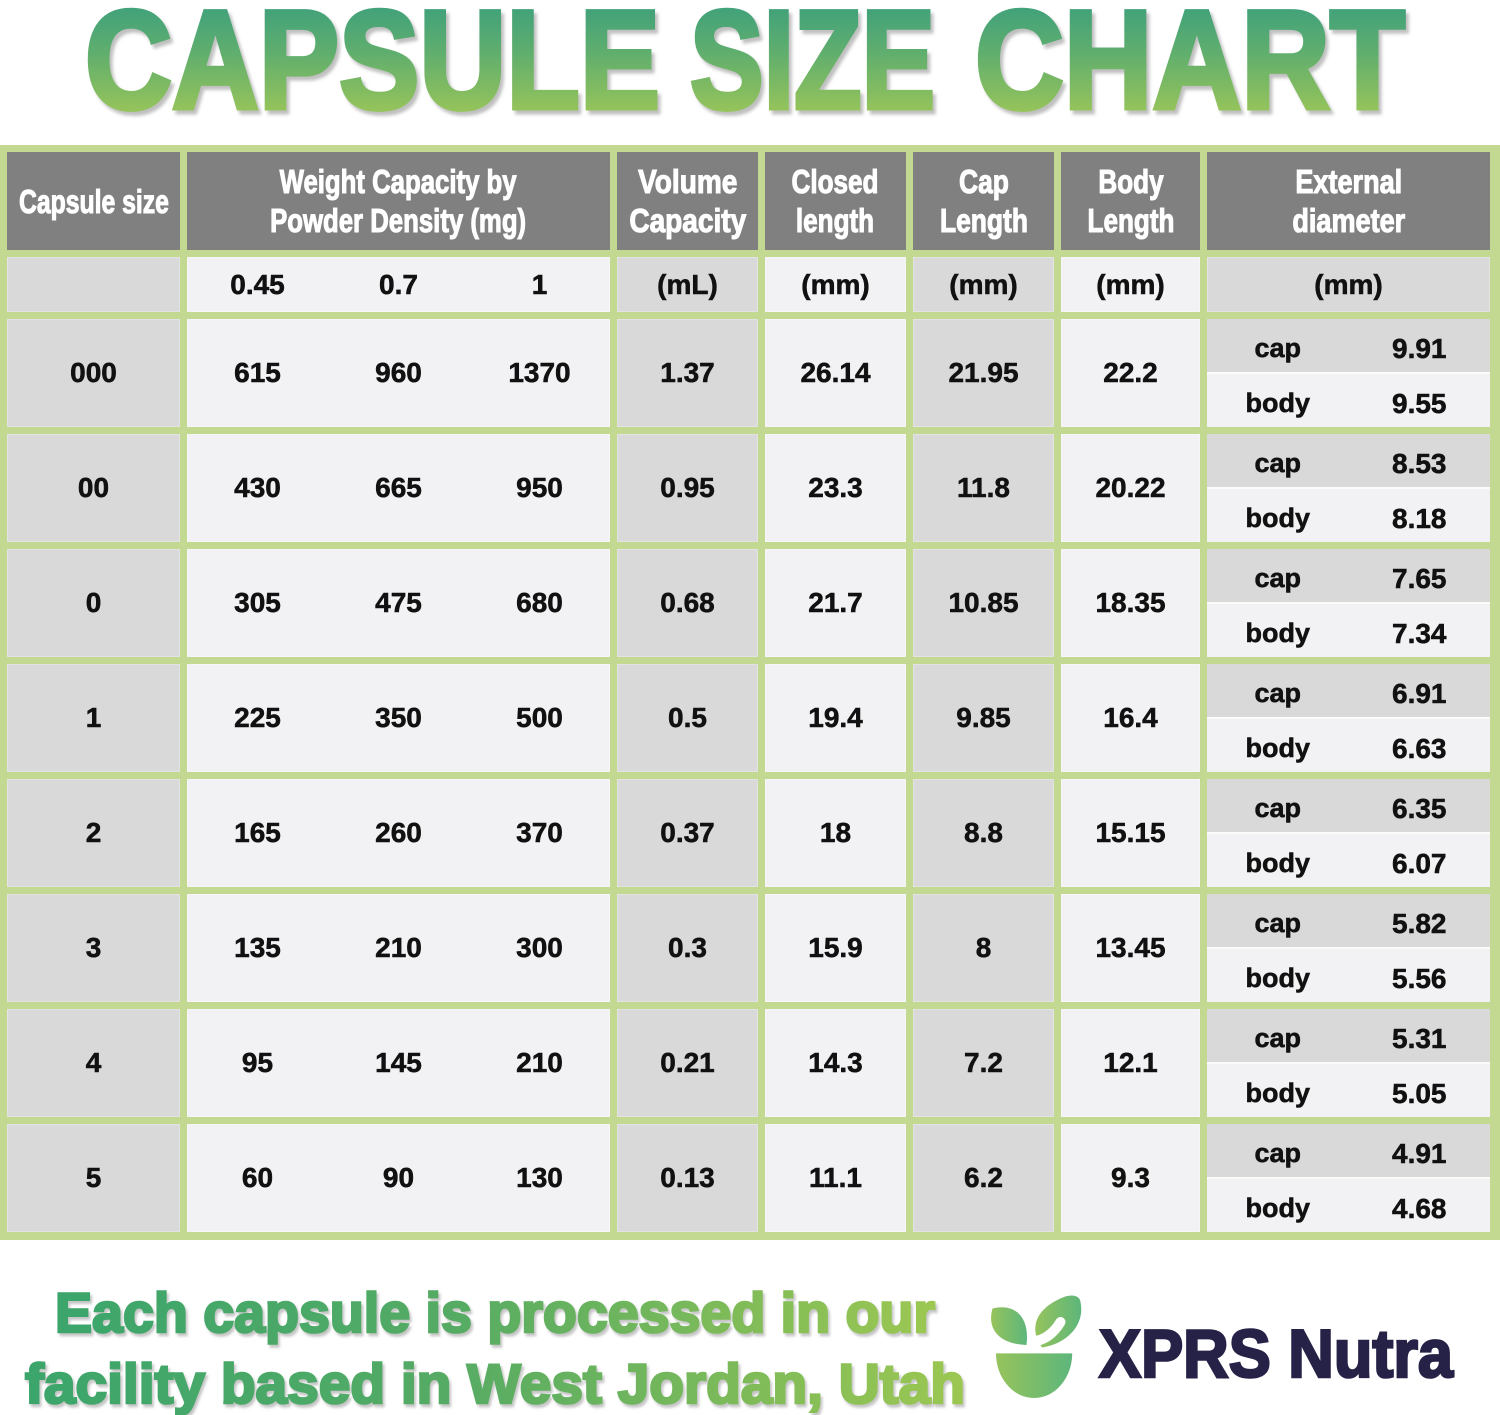 This screenshot has height=1415, width=1500. What do you see at coordinates (1276, 1354) in the screenshot?
I see `svg-text: XPRS Nutra` at bounding box center [1276, 1354].